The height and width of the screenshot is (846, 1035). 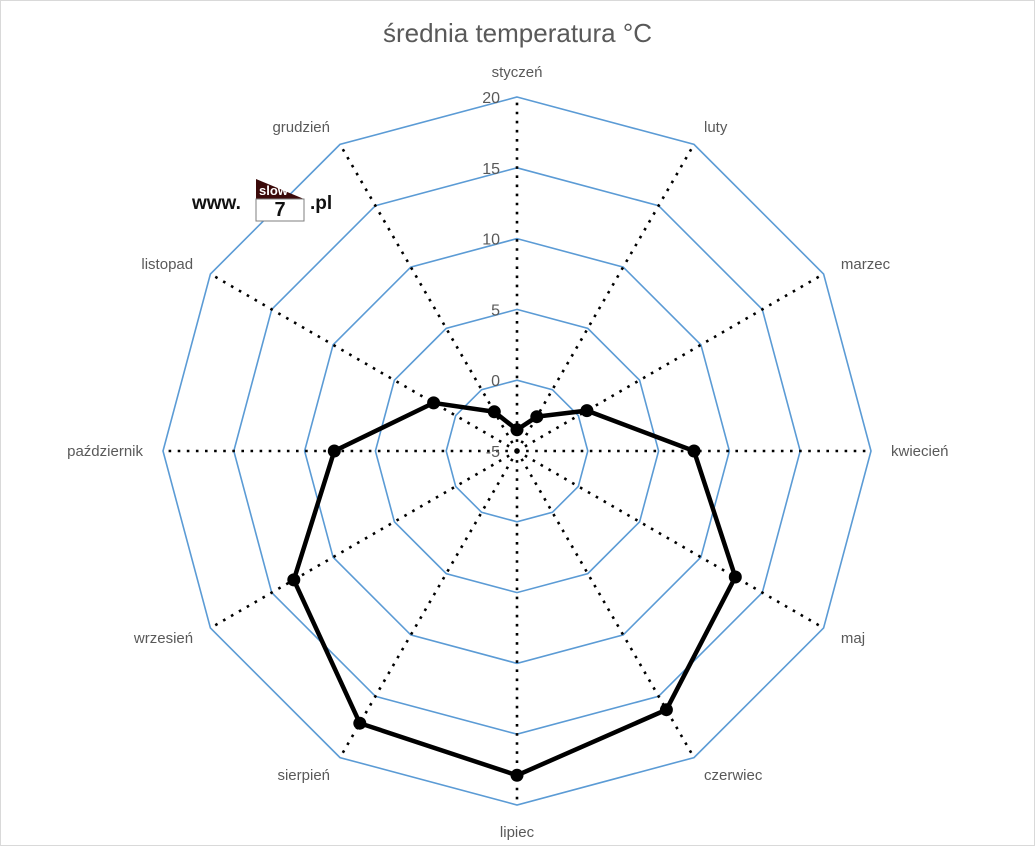 I want to click on watermark-flag, so click(x=280, y=189).